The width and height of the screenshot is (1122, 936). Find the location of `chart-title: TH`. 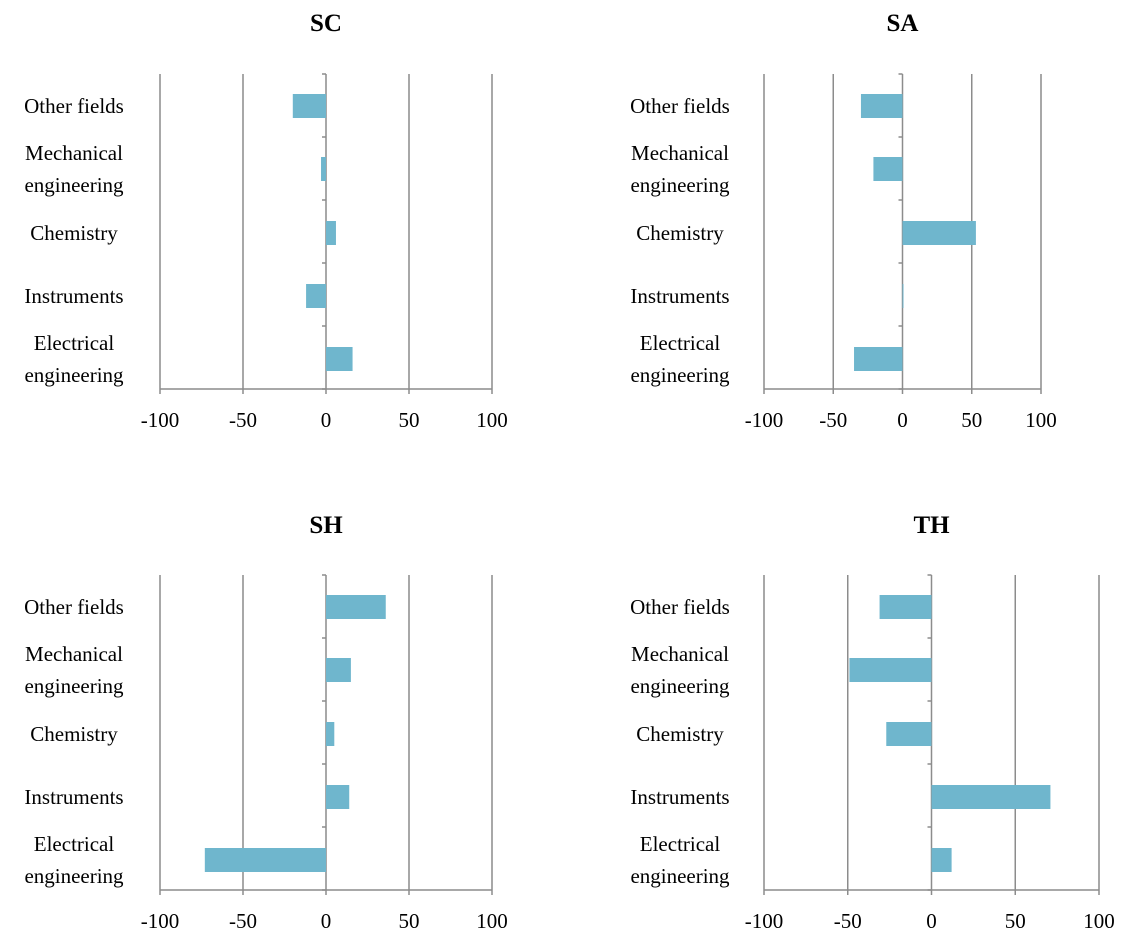

chart-title: TH is located at coordinates (931, 525).